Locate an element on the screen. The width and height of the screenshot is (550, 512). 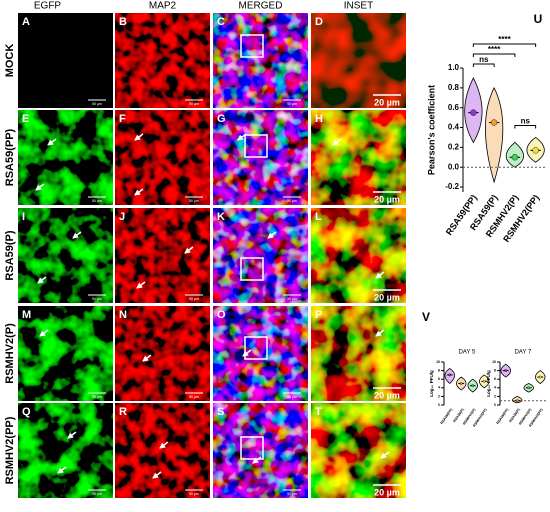
violin is located at coordinates (494, 135).